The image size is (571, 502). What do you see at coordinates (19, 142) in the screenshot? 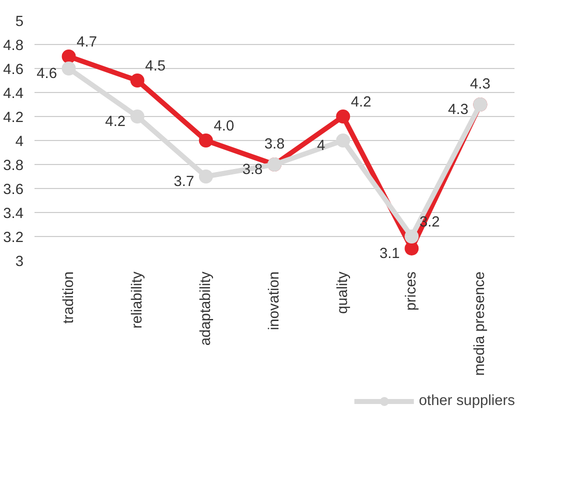
I see `y-tick-label: 4` at bounding box center [19, 142].